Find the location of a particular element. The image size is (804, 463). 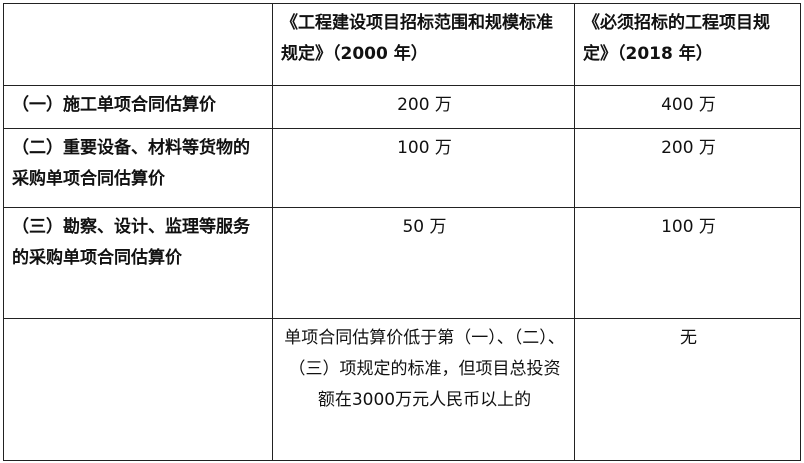

value-2000: 100 万 is located at coordinates (423, 168).